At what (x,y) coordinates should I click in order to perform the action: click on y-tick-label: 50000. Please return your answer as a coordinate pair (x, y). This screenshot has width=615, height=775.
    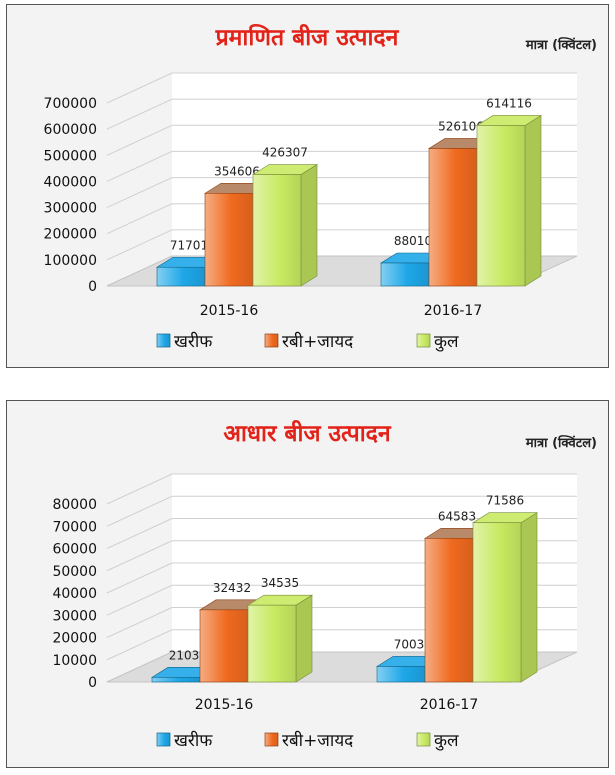
    Looking at the image, I should click on (74, 572).